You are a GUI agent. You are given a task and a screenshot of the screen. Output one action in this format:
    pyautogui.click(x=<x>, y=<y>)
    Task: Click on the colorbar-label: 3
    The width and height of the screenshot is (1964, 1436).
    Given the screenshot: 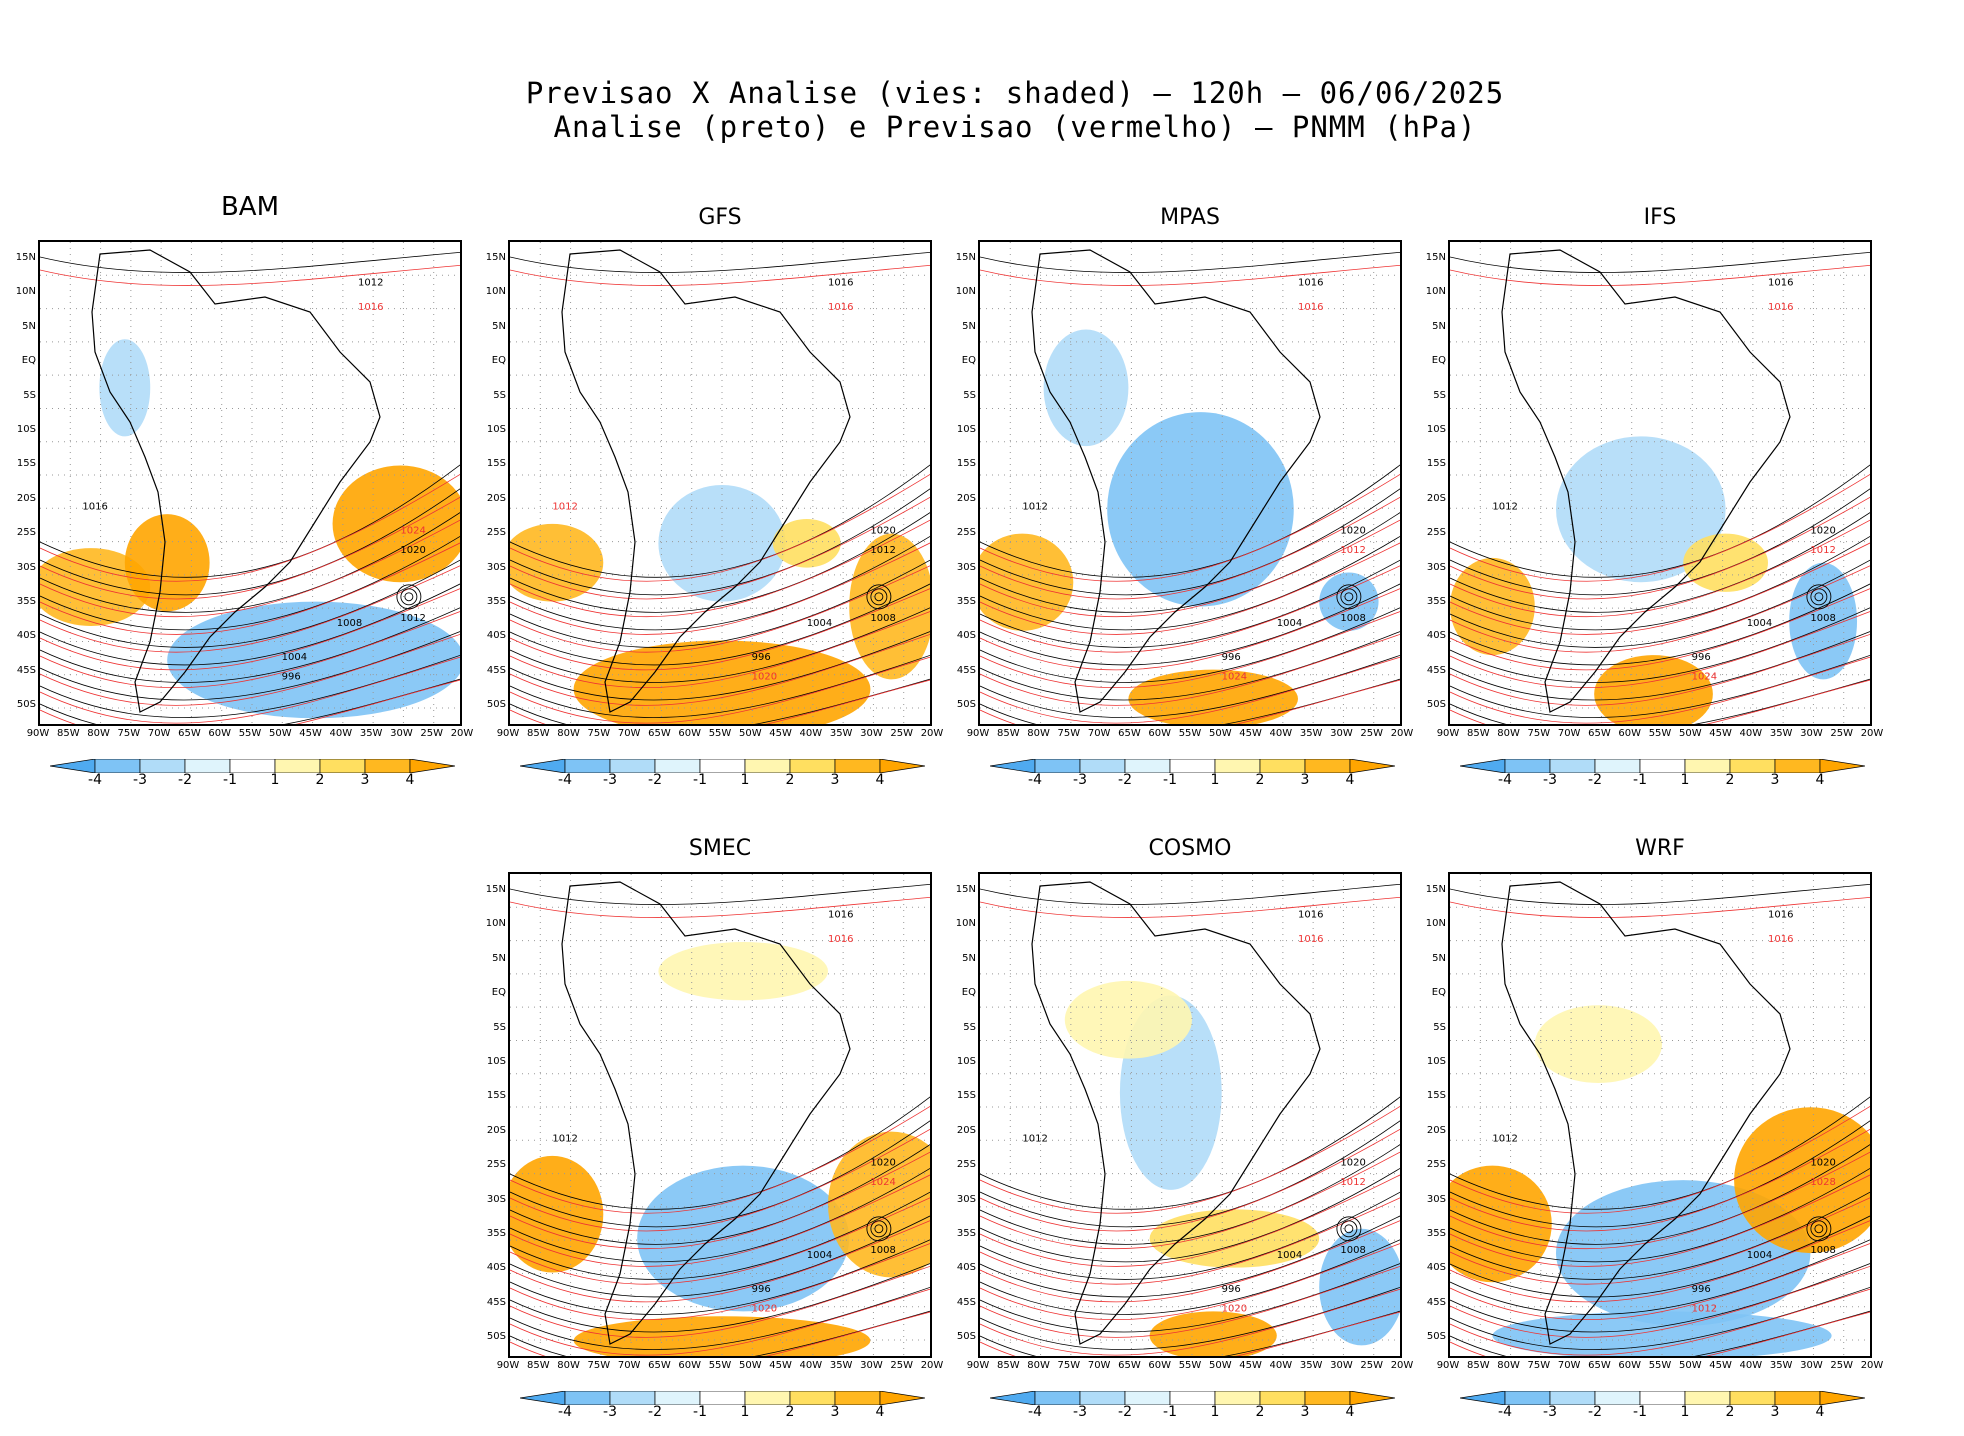 What is the action you would take?
    pyautogui.click(x=1775, y=1412)
    